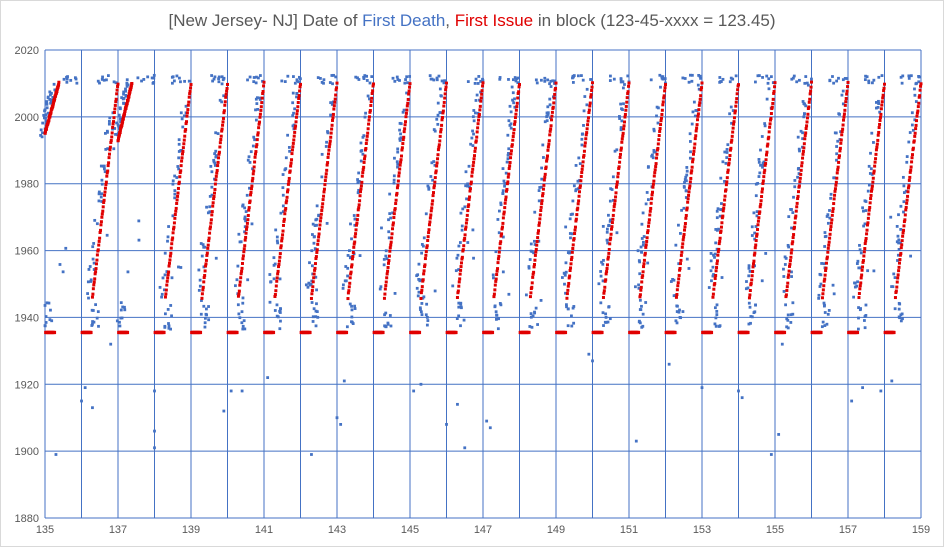 The image size is (944, 547). Describe the element at coordinates (921, 530) in the screenshot. I see `x-tick-label: 159` at that location.